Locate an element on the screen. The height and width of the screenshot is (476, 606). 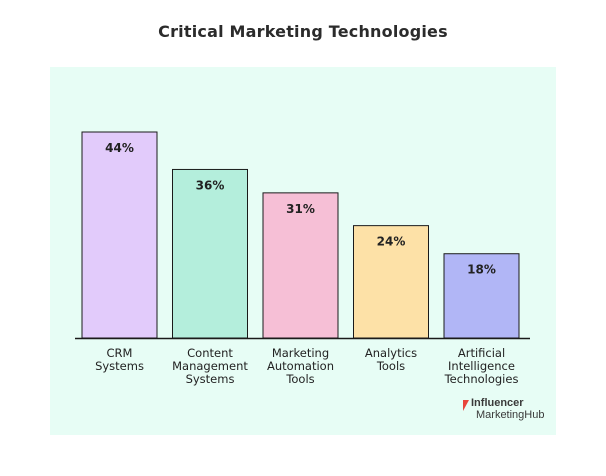
x-tick-label: Analytics Tools is located at coordinates (391, 359).